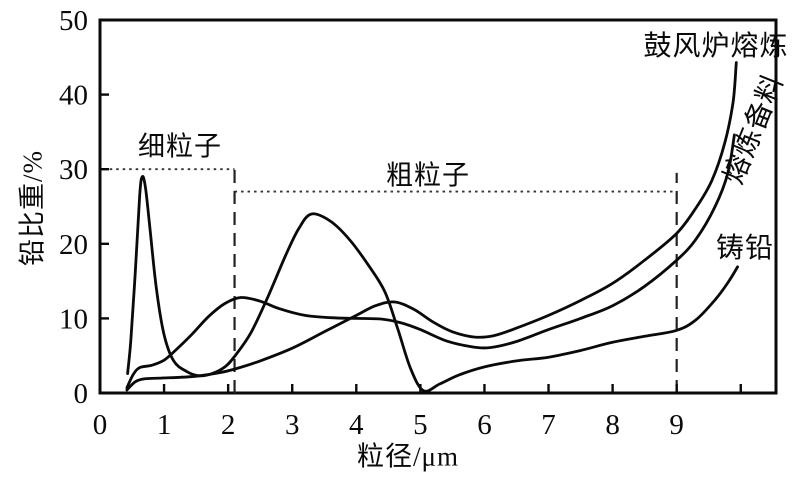 Image resolution: width=800 pixels, height=480 pixels. What do you see at coordinates (716, 46) in the screenshot?
I see `series-label-blast-furnace-smelting: 鼓风炉熔炼` at bounding box center [716, 46].